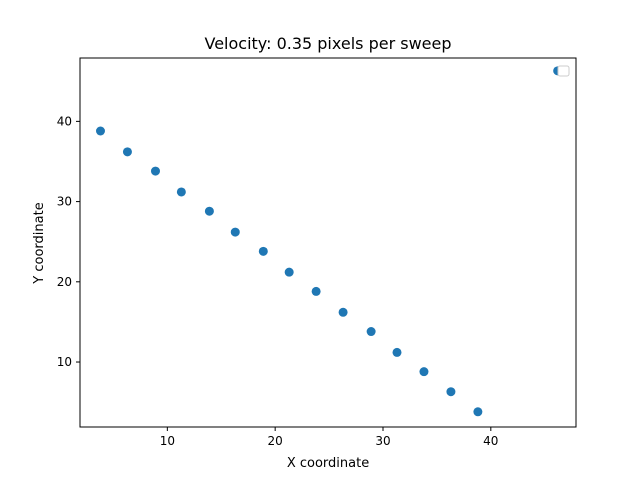  What do you see at coordinates (167, 441) in the screenshot?
I see `x-tick-label: 10` at bounding box center [167, 441].